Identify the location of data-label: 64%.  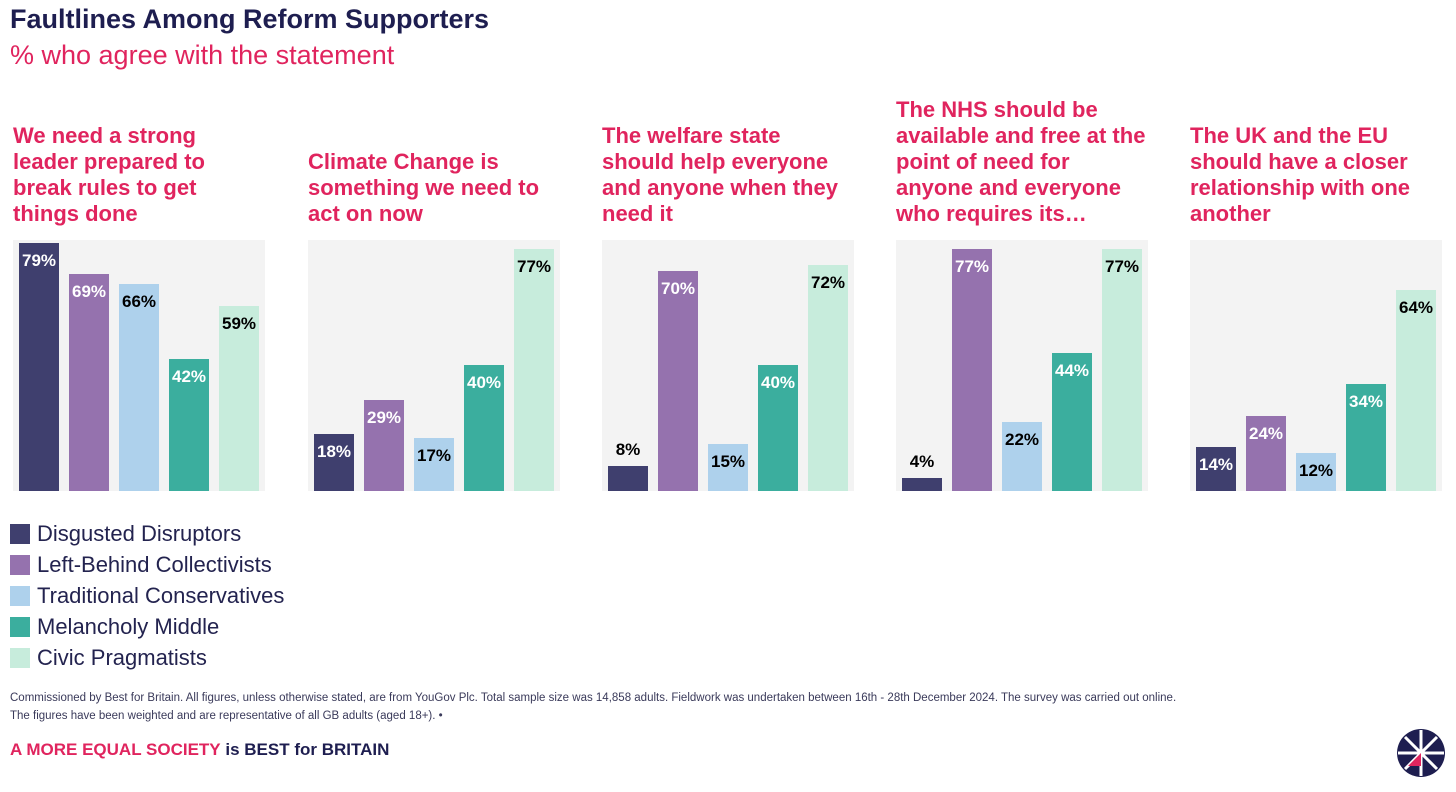
(1416, 308).